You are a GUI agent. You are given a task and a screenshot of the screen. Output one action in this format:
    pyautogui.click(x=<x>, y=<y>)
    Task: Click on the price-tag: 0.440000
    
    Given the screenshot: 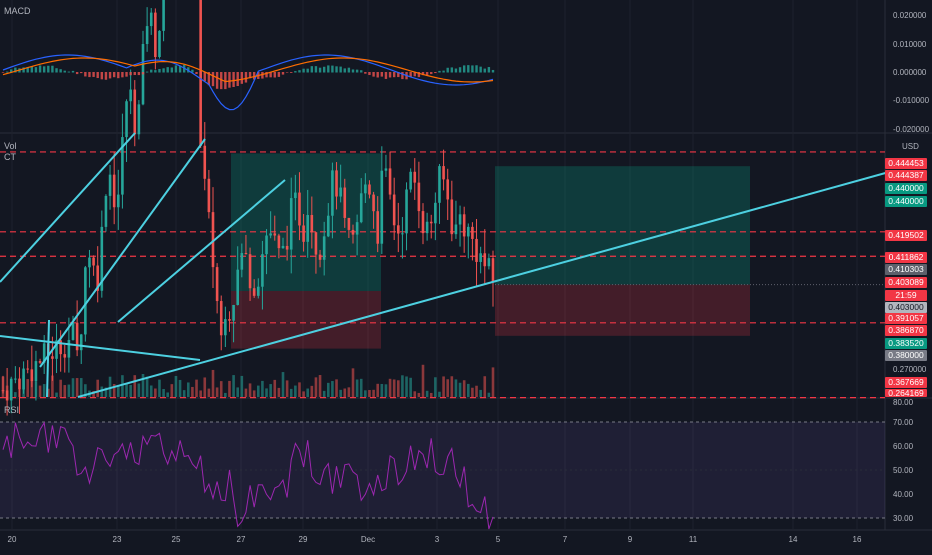 What is the action you would take?
    pyautogui.click(x=906, y=201)
    